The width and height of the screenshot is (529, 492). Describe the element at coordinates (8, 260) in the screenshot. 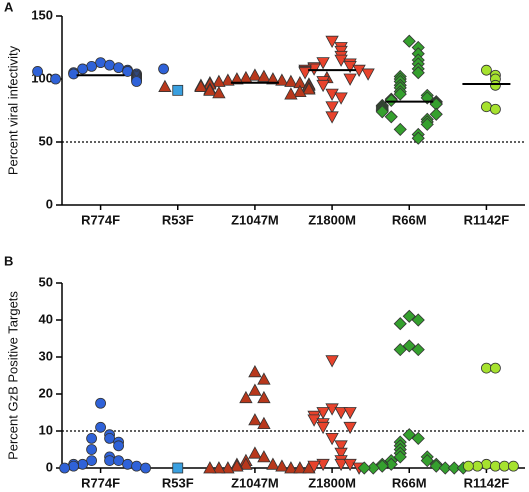

I see `panel-label: B` at that location.